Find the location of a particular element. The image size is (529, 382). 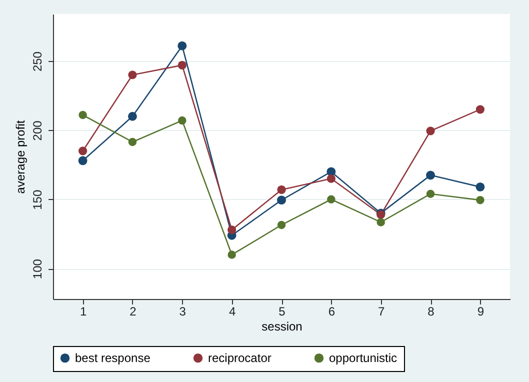

legend-label: reciprocator is located at coordinates (240, 358).